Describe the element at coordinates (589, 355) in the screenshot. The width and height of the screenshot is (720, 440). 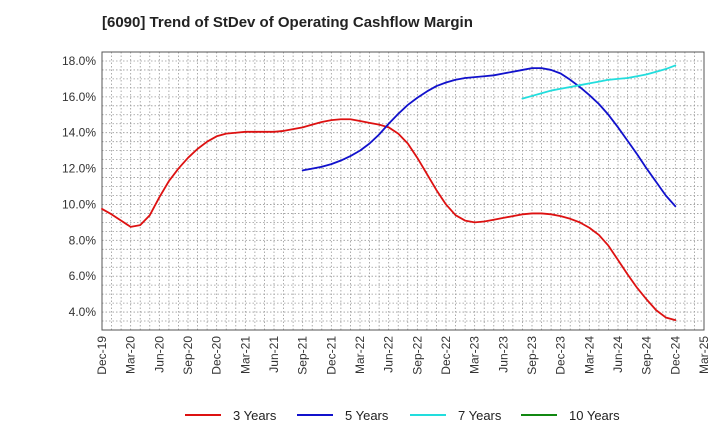
I see `x-tick-label: Mar-24` at that location.